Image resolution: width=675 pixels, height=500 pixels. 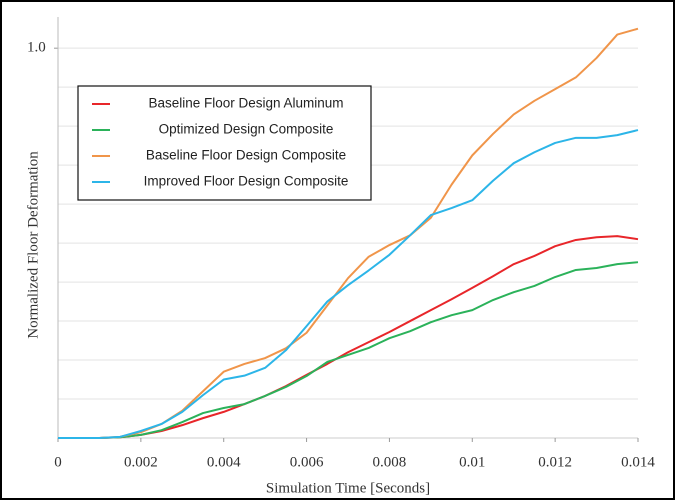 What do you see at coordinates (472, 462) in the screenshot?
I see `x-tick-label: 0.01` at bounding box center [472, 462].